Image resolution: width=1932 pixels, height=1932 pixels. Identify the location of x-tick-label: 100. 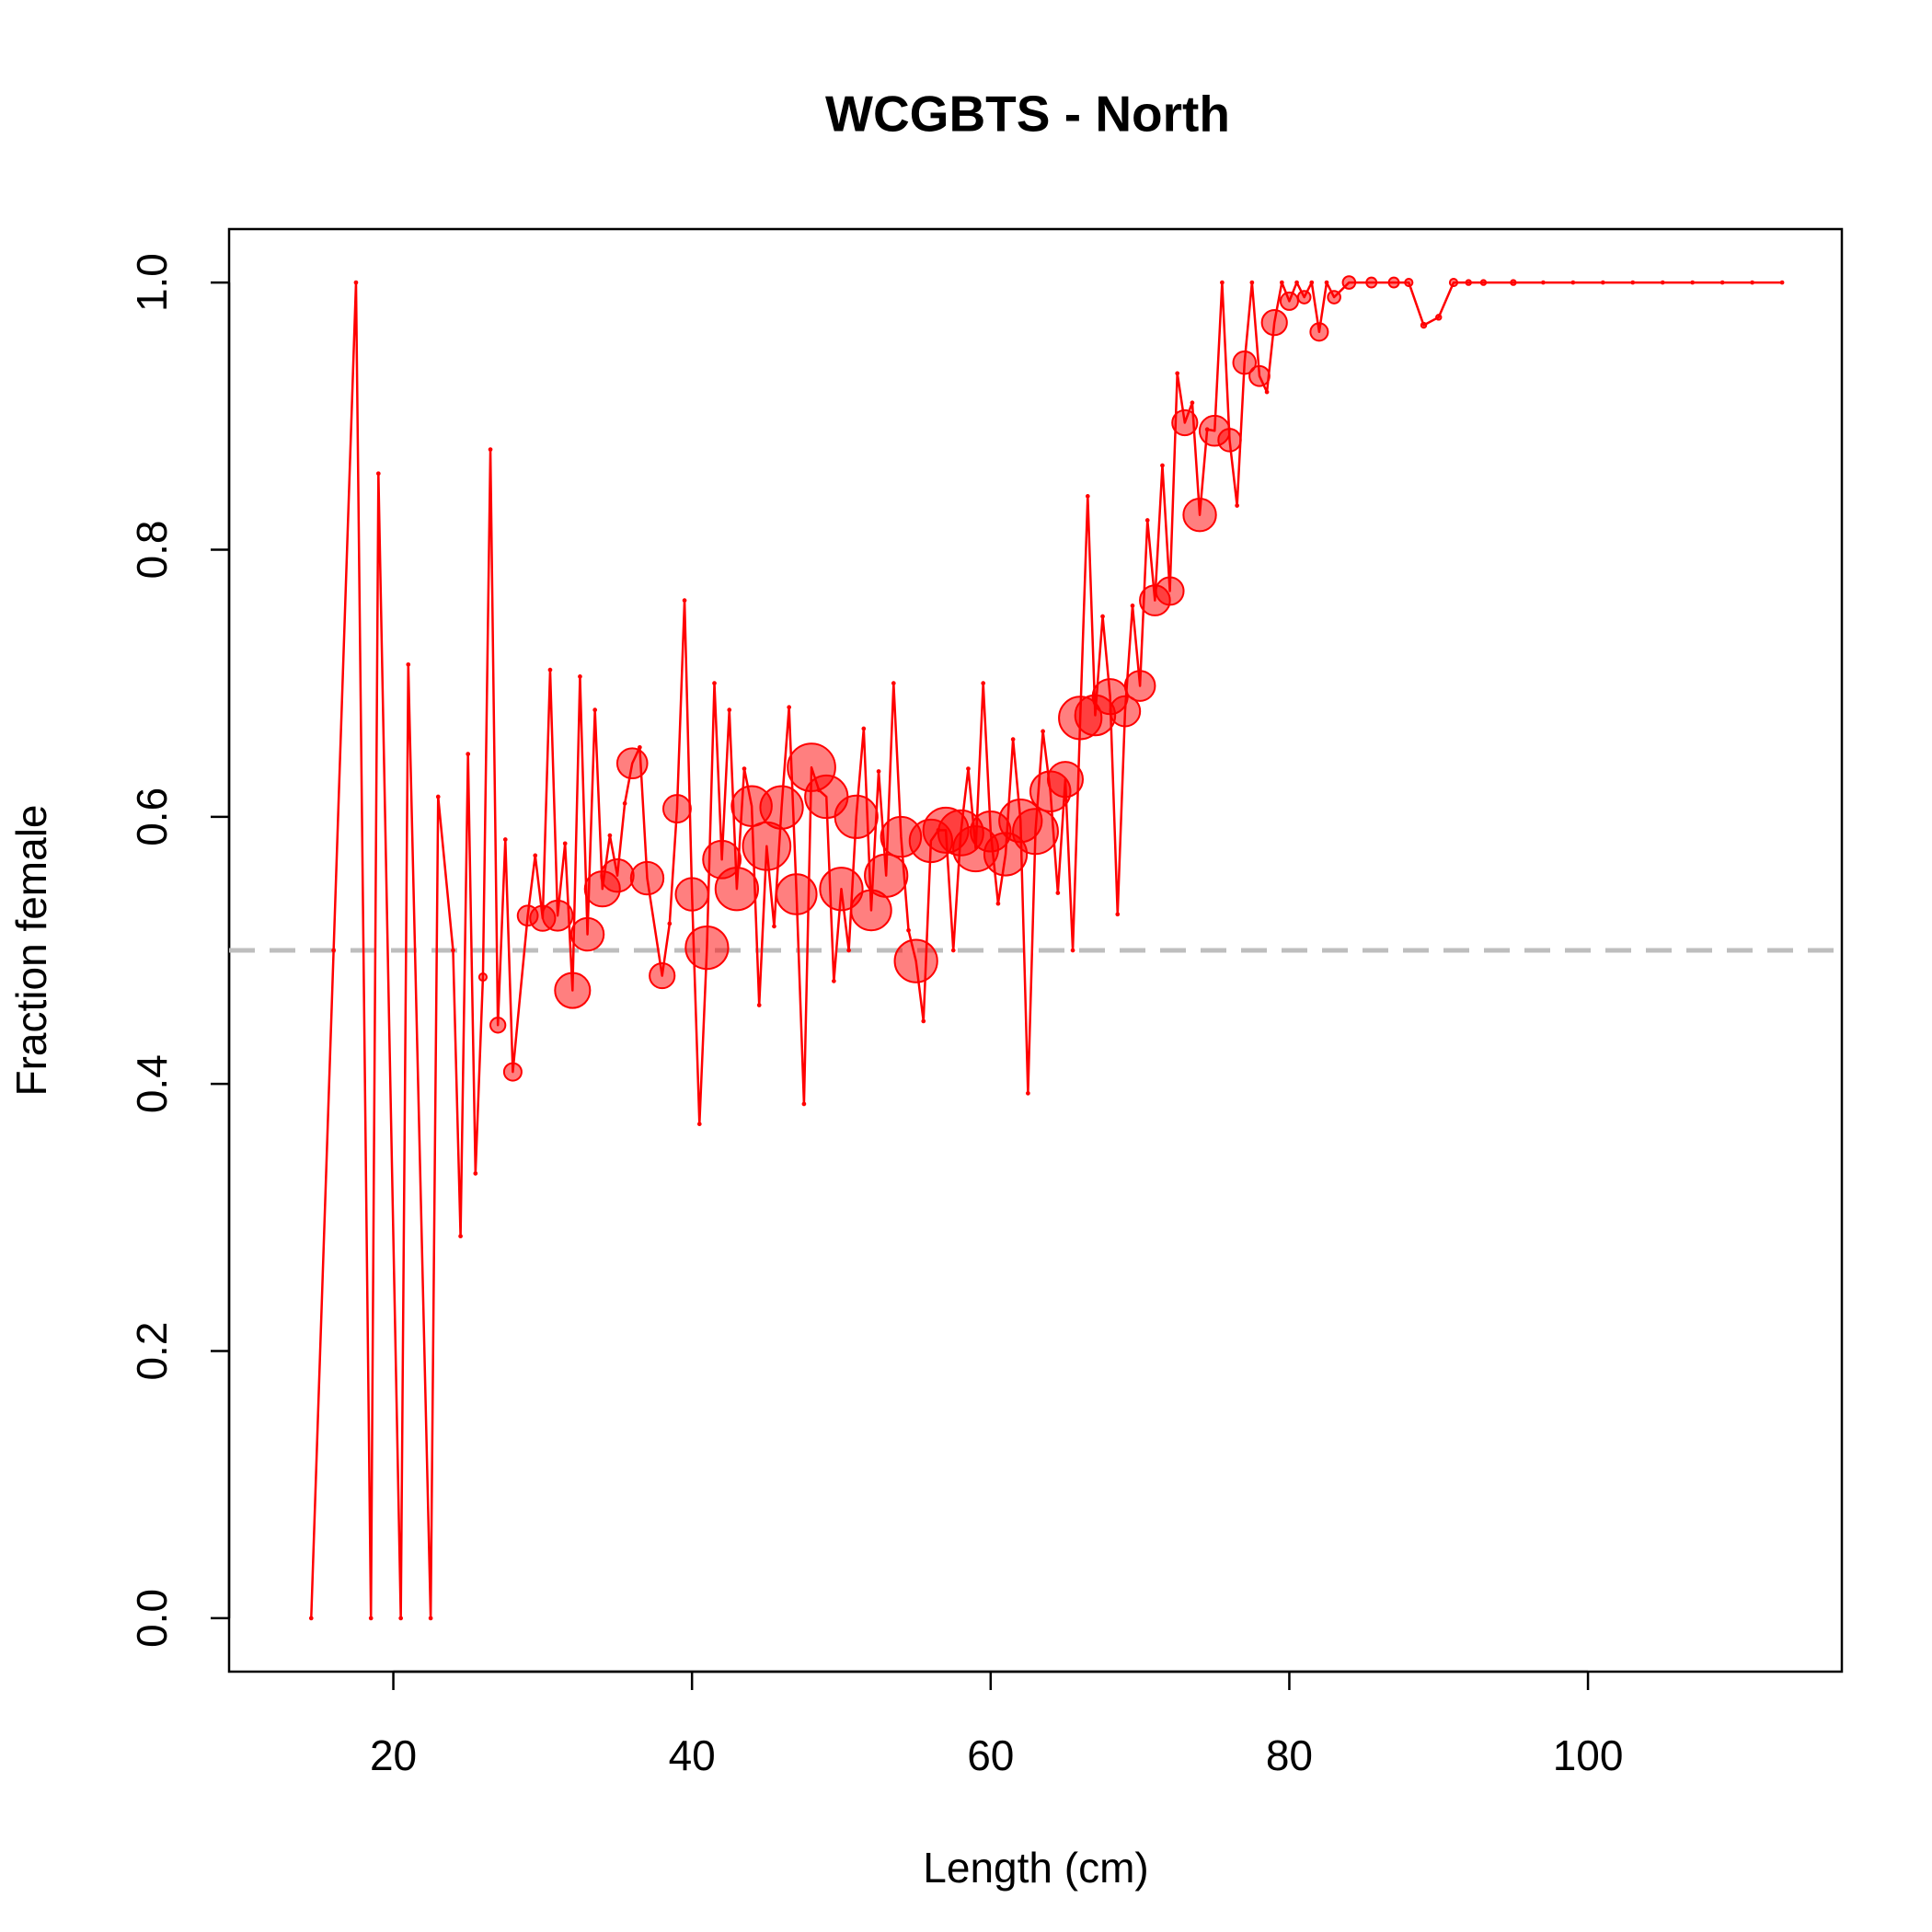
(1588, 1755).